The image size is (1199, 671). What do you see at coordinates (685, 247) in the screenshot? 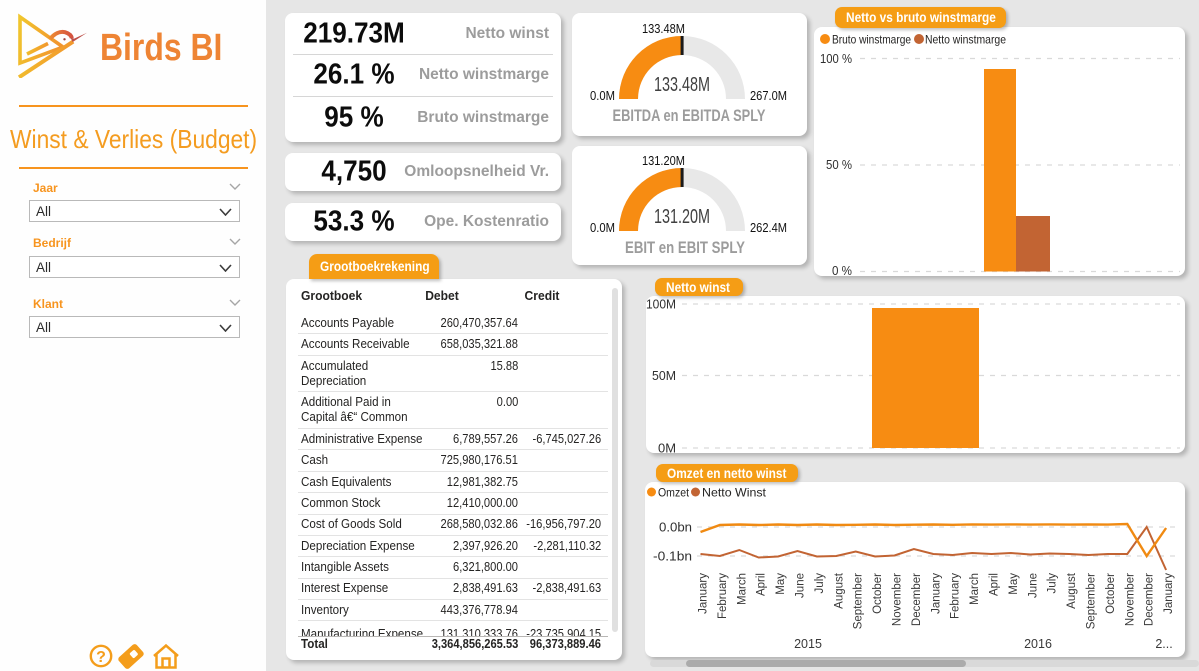
I see `svg-text: EBIT en EBIT SPLY` at bounding box center [685, 247].